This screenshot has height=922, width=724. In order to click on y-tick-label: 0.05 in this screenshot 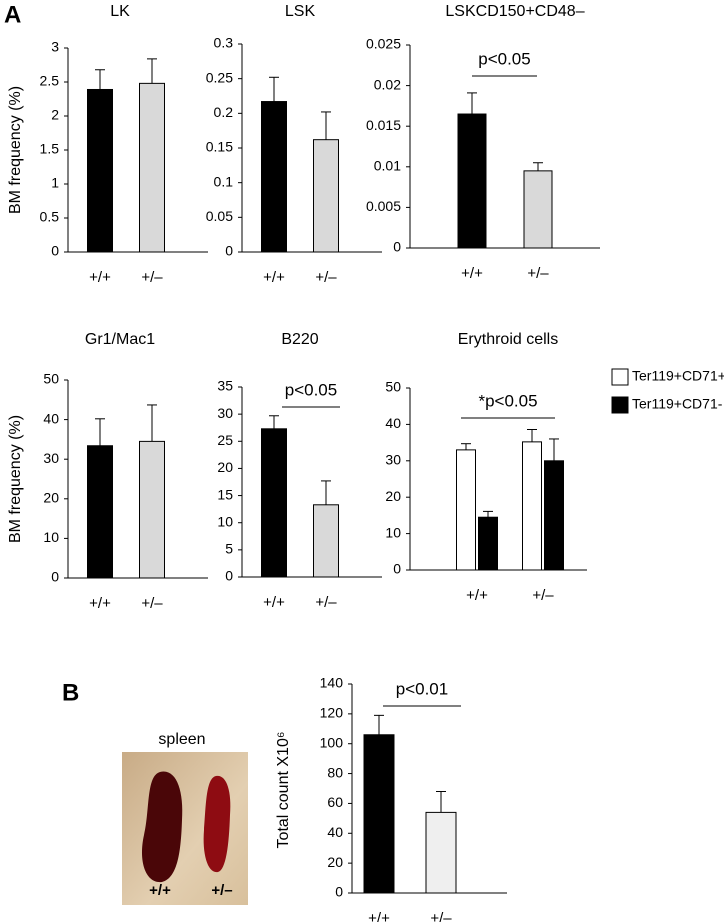, I will do `click(219, 216)`.